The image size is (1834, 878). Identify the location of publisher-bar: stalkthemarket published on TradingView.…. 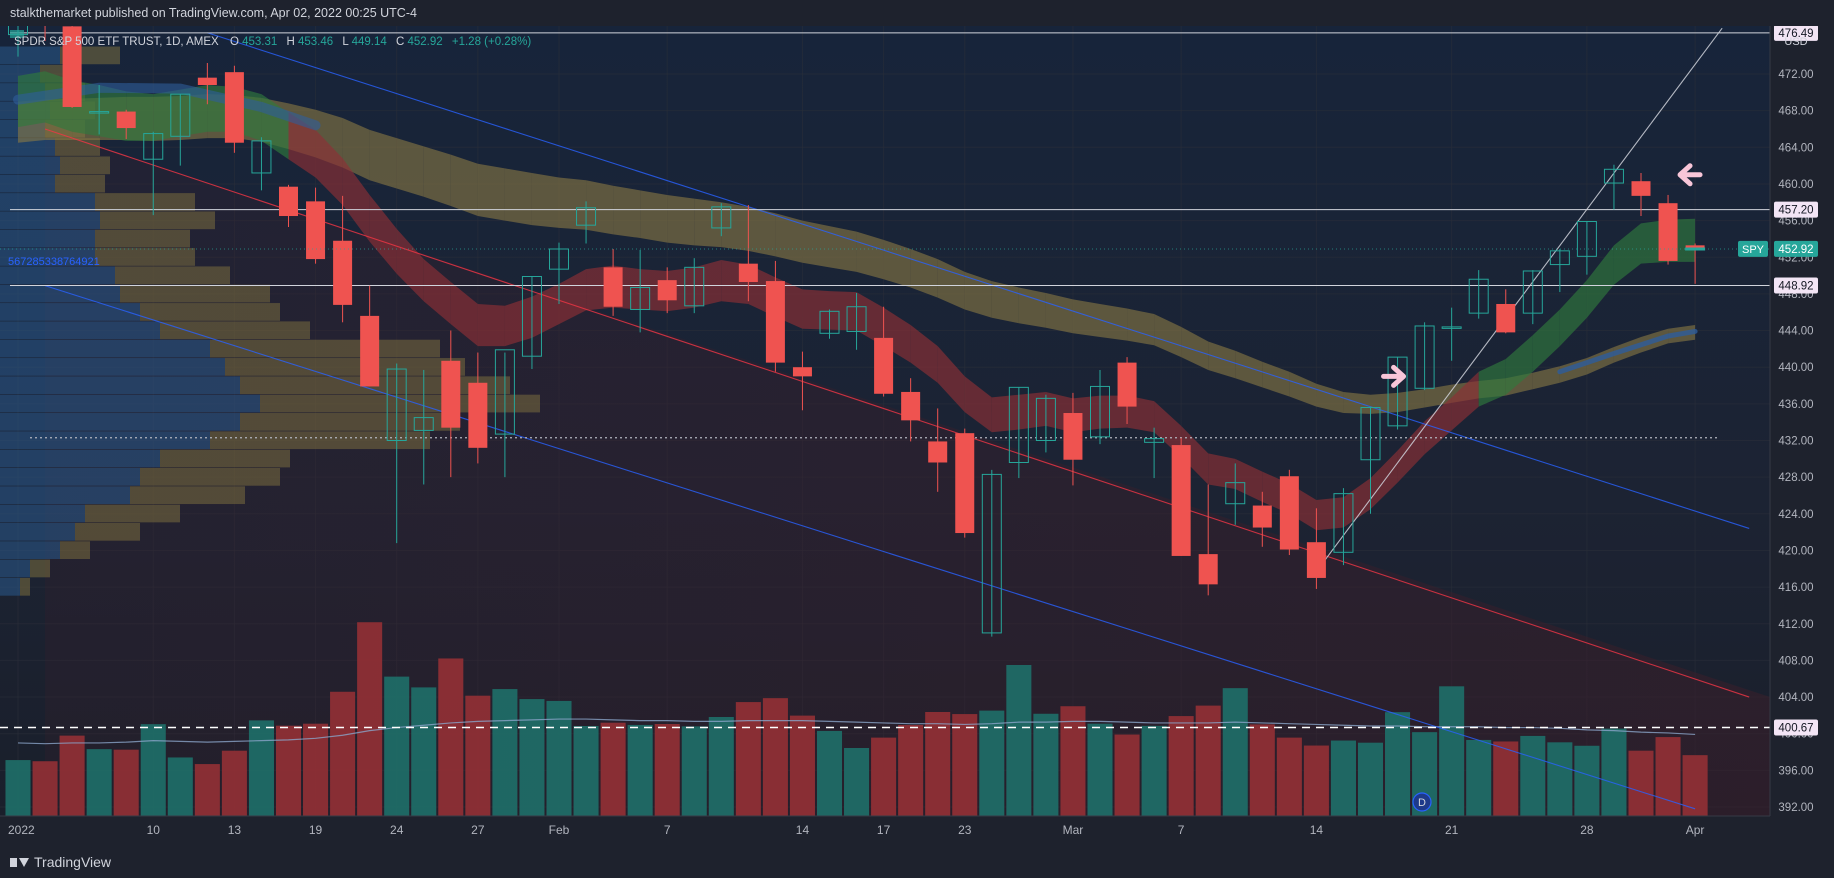
(917, 13).